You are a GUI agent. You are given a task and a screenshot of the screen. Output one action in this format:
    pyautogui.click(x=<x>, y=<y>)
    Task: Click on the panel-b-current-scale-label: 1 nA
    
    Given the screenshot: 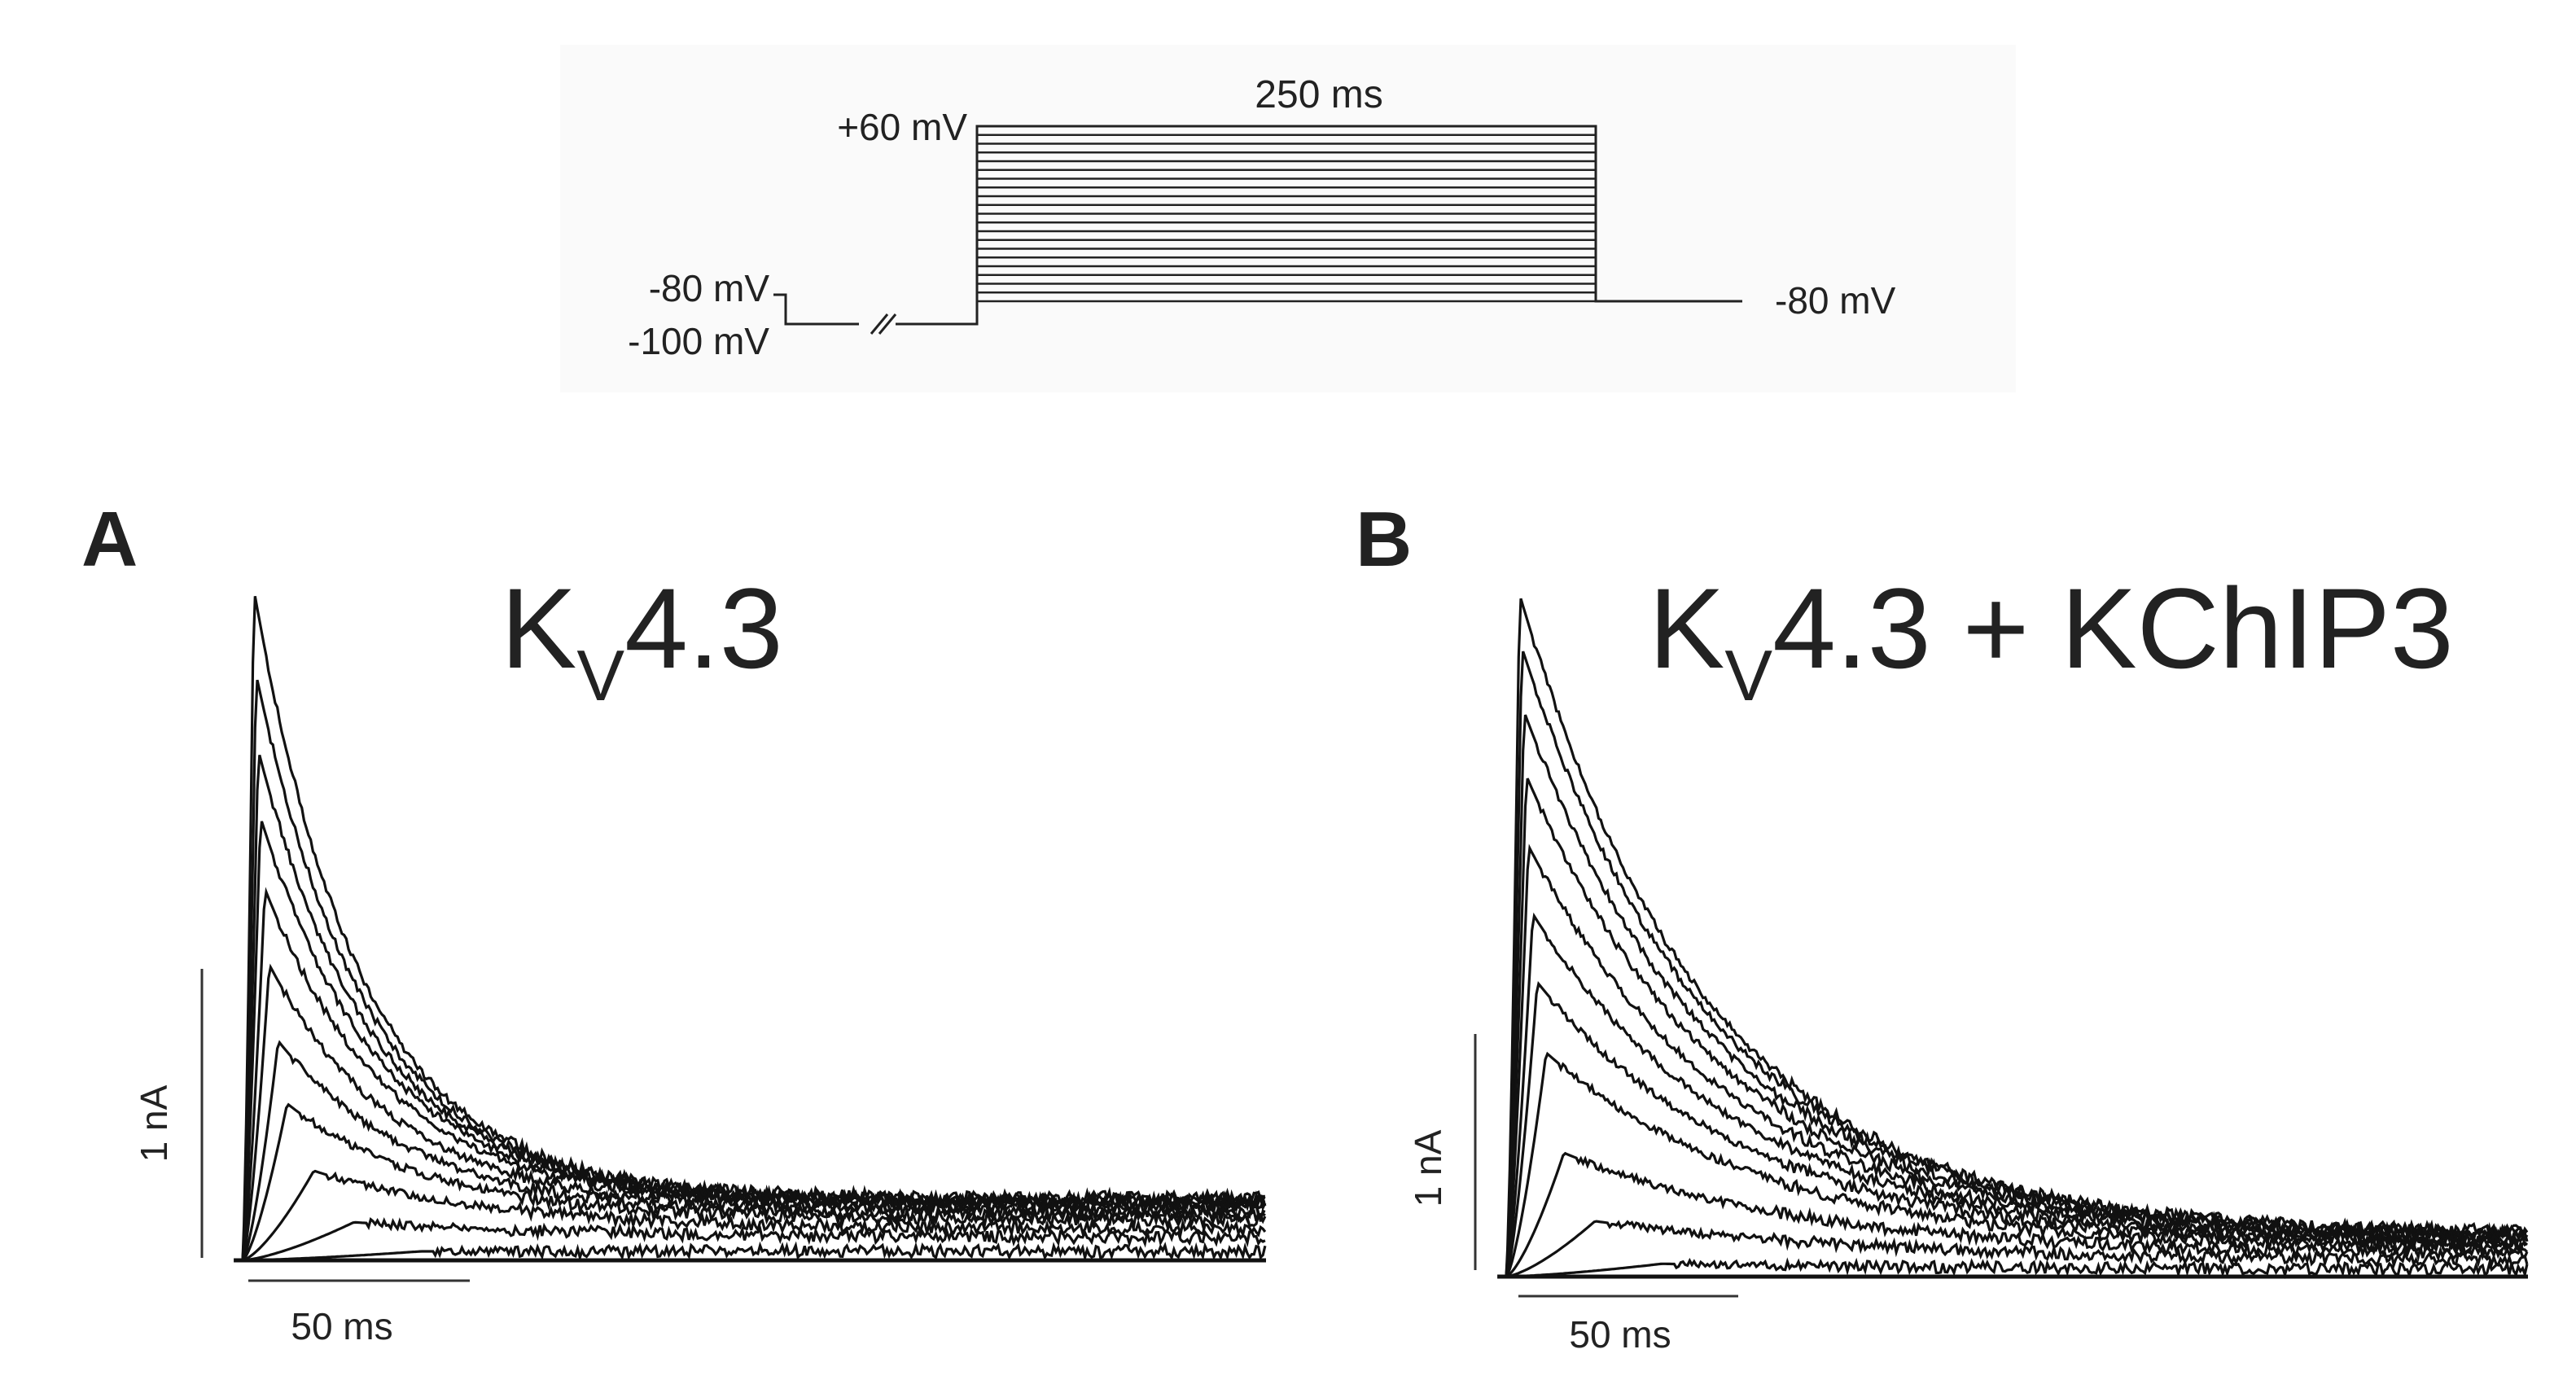 What is the action you would take?
    pyautogui.click(x=1428, y=1168)
    